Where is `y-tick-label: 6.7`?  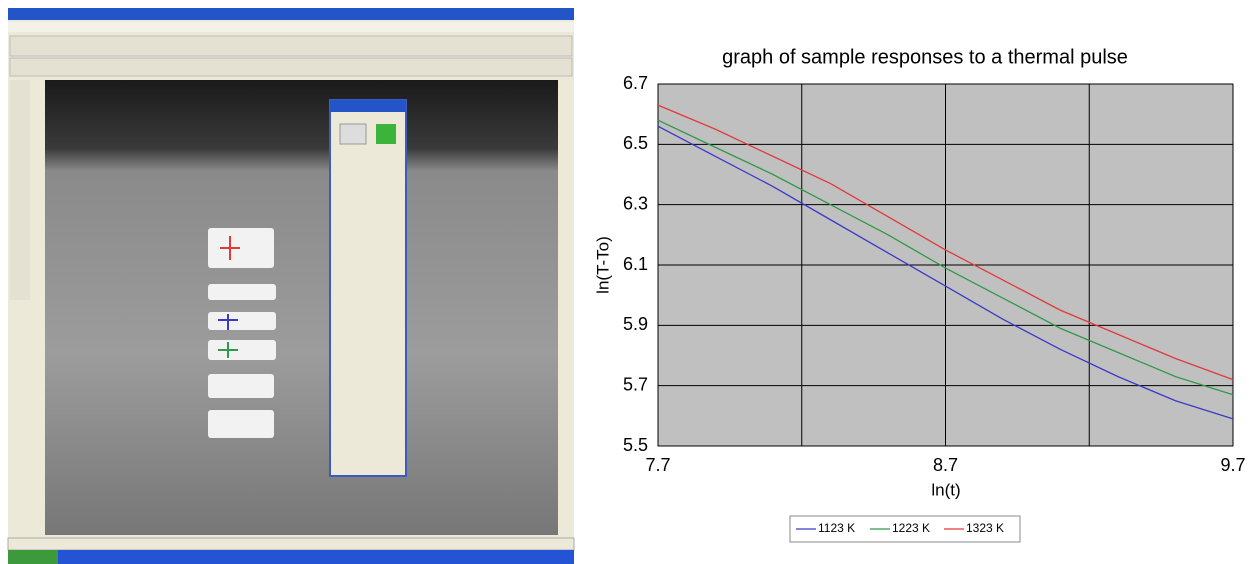 y-tick-label: 6.7 is located at coordinates (635, 83).